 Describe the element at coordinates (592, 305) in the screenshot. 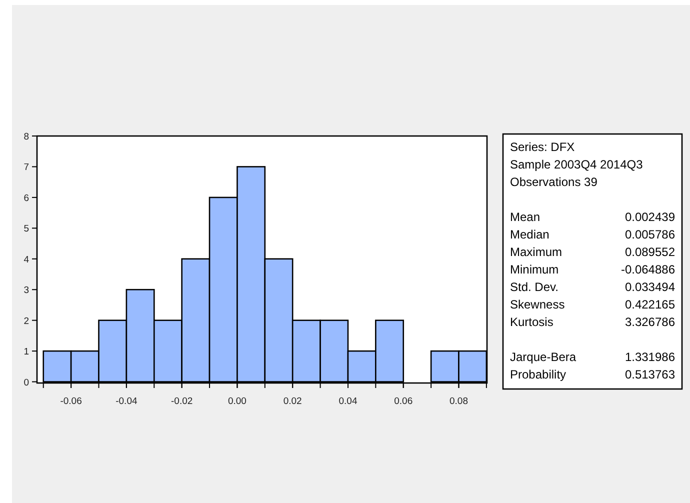

I see `text: Skewness 0.422165` at that location.